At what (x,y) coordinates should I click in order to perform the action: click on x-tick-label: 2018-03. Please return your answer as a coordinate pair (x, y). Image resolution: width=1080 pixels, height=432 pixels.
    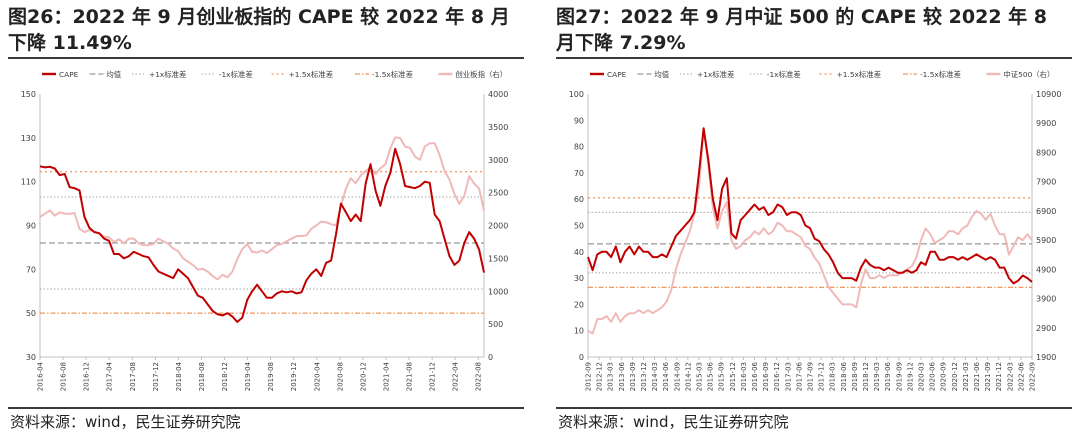
    Looking at the image, I should click on (833, 376).